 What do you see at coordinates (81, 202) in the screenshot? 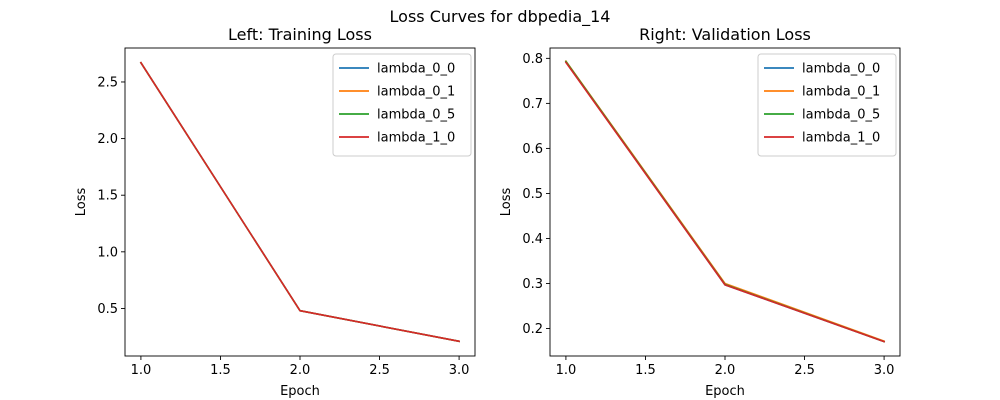
I see `train-y-axis-label: Loss` at bounding box center [81, 202].